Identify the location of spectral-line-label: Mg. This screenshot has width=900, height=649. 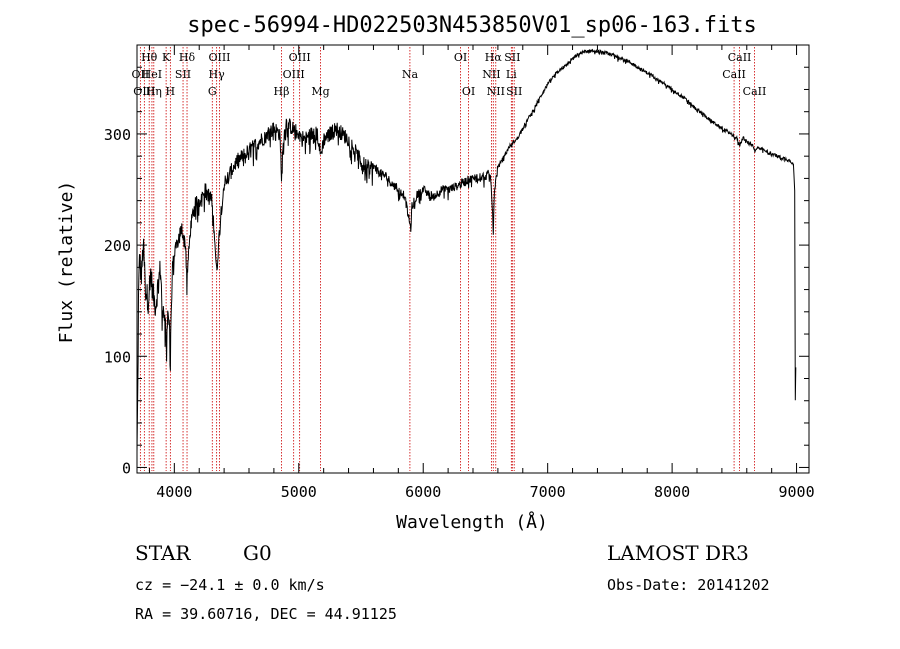
(320, 91).